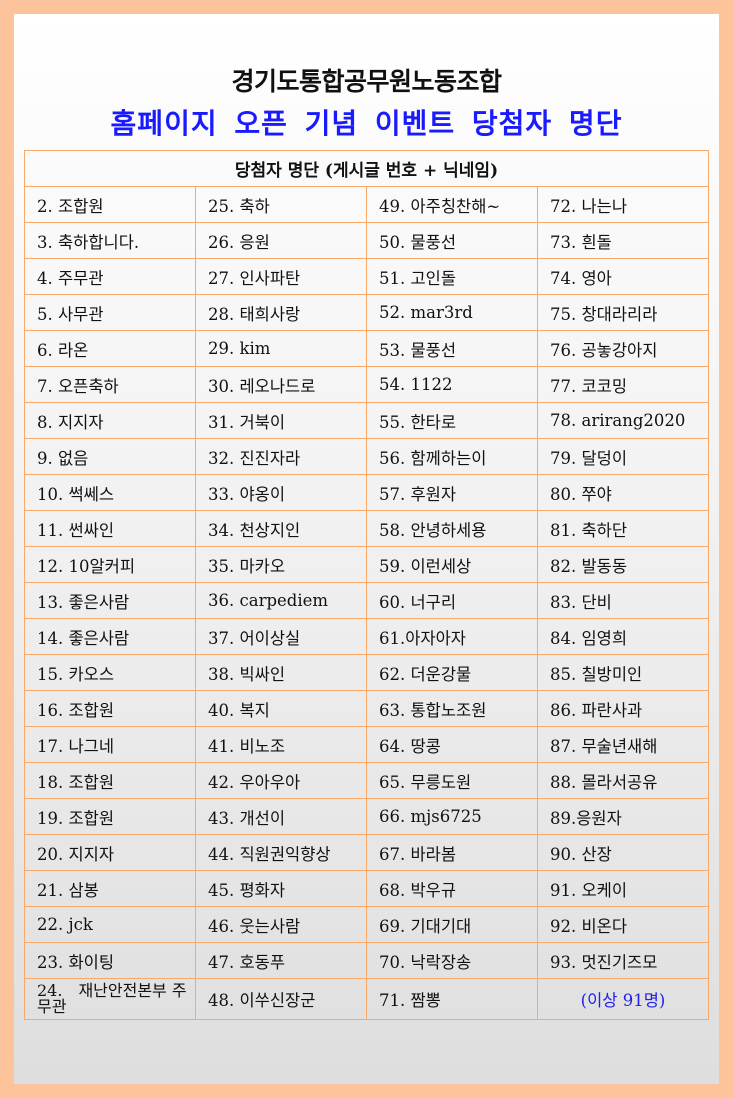  Describe the element at coordinates (452, 780) in the screenshot. I see `winner-cell: 65. 무릉도원` at that location.